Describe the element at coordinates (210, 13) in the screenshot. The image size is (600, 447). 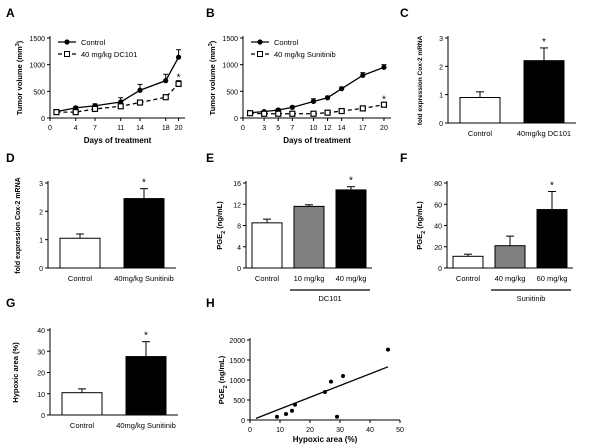
I see `panel-label-b: B` at that location.